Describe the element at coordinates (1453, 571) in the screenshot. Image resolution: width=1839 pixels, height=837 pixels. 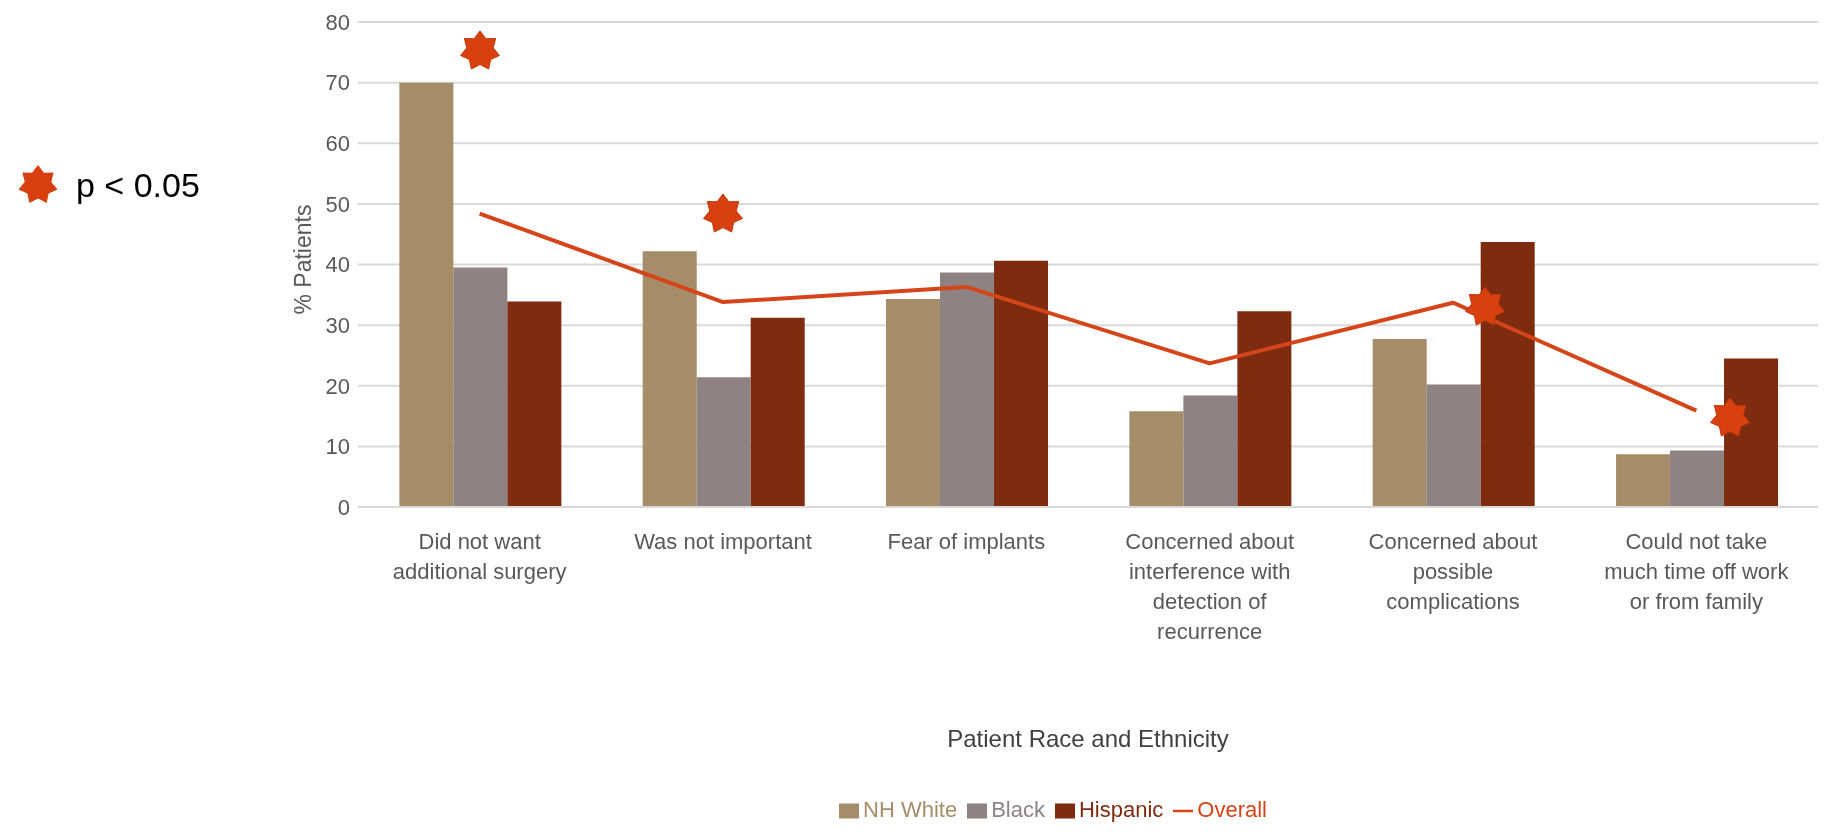
I see `x-tick-label: Concerned about possible complications` at that location.